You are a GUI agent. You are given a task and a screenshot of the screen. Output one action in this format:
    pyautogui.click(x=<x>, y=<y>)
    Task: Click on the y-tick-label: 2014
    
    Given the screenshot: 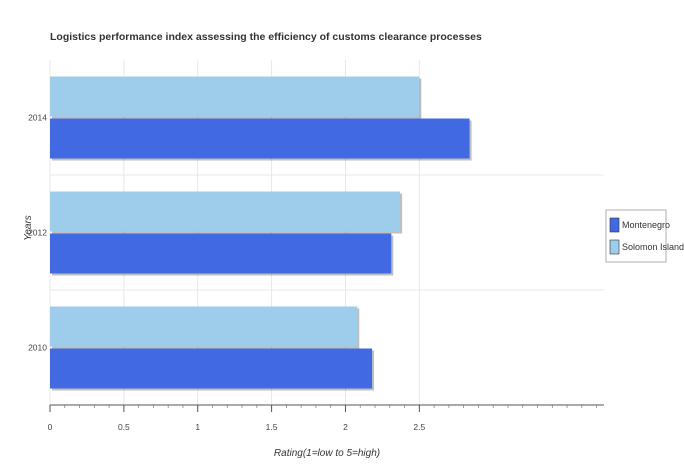 What is the action you would take?
    pyautogui.click(x=37, y=118)
    